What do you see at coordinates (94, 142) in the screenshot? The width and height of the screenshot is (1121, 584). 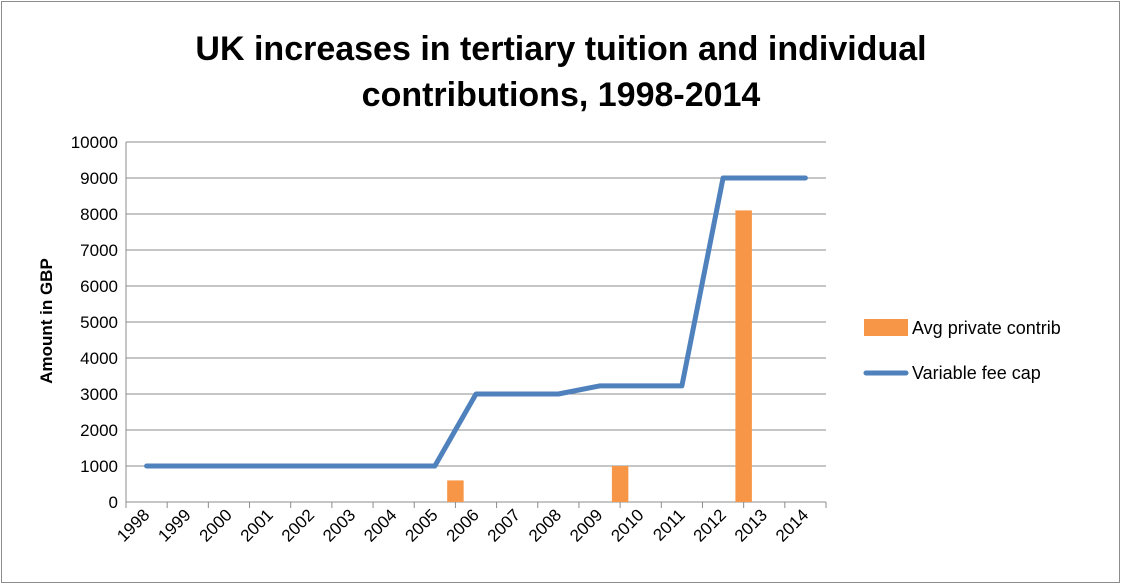 I see `y-tick-label: 10000` at bounding box center [94, 142].